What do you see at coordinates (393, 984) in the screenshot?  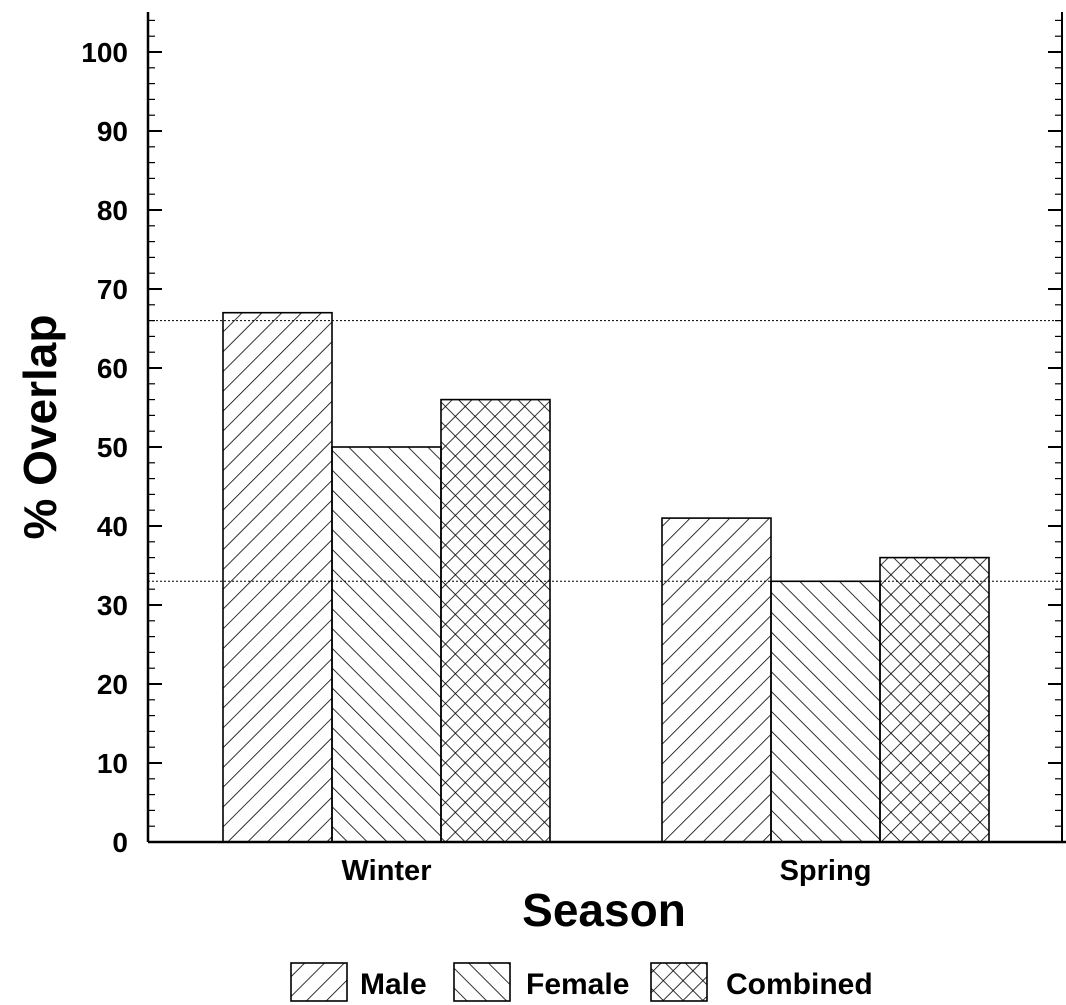 I see `legend-label-male: Male` at bounding box center [393, 984].